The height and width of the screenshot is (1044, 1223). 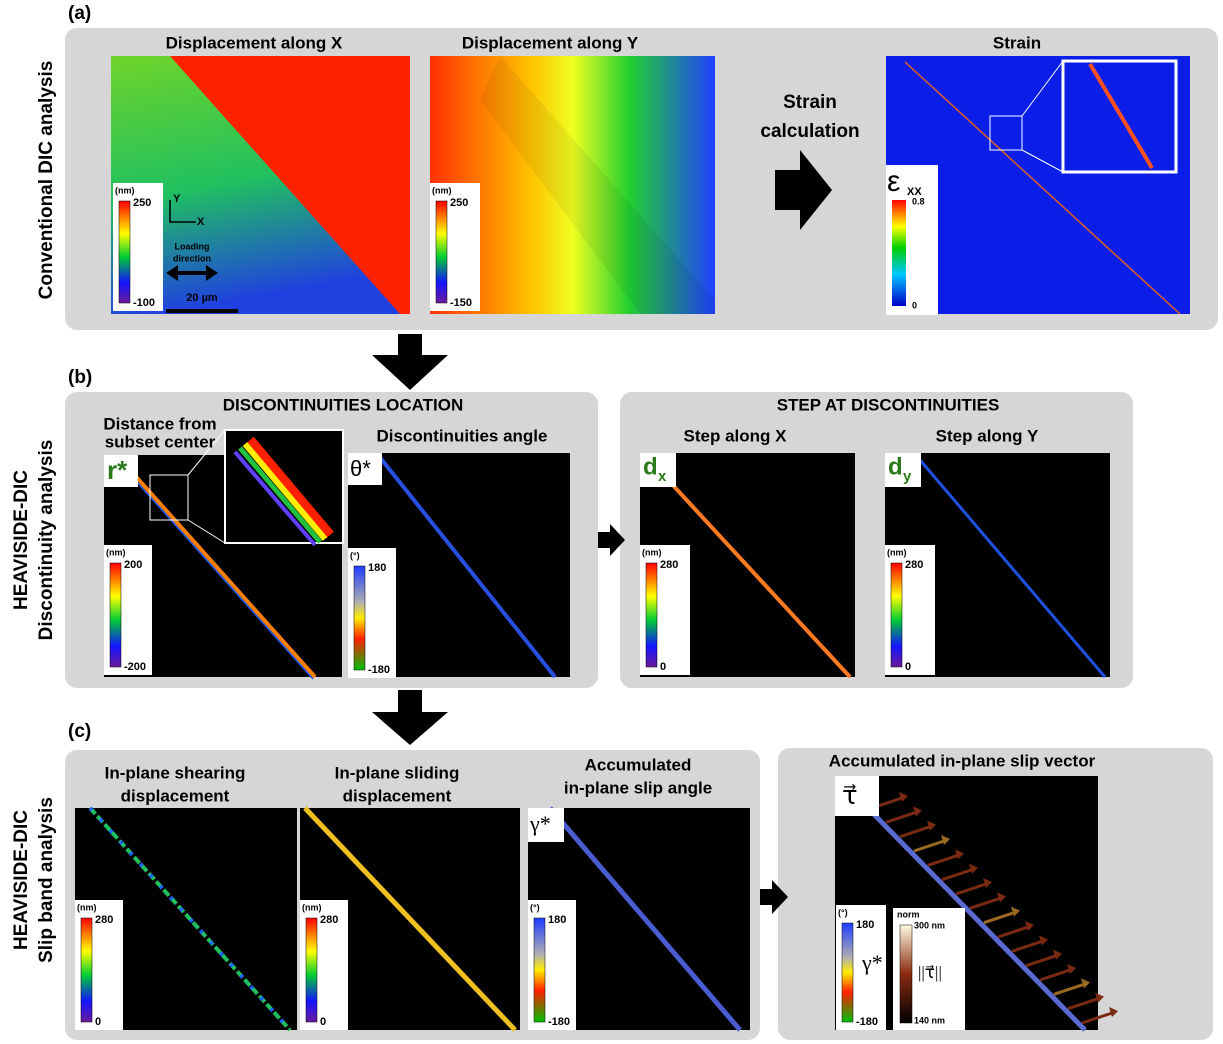 What do you see at coordinates (638, 764) in the screenshot?
I see `label: Accumulated` at bounding box center [638, 764].